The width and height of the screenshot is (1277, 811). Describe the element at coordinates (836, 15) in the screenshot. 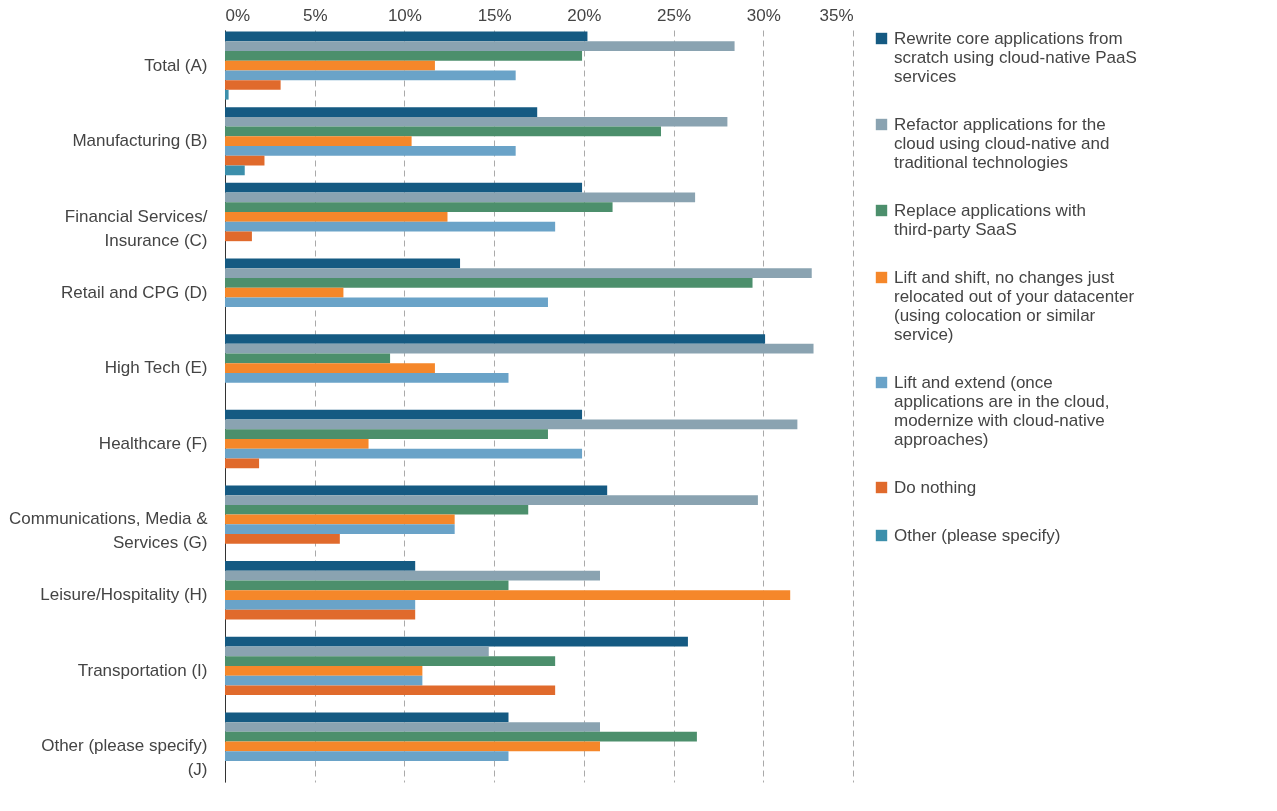

I see `x-tick-label: 35%` at that location.